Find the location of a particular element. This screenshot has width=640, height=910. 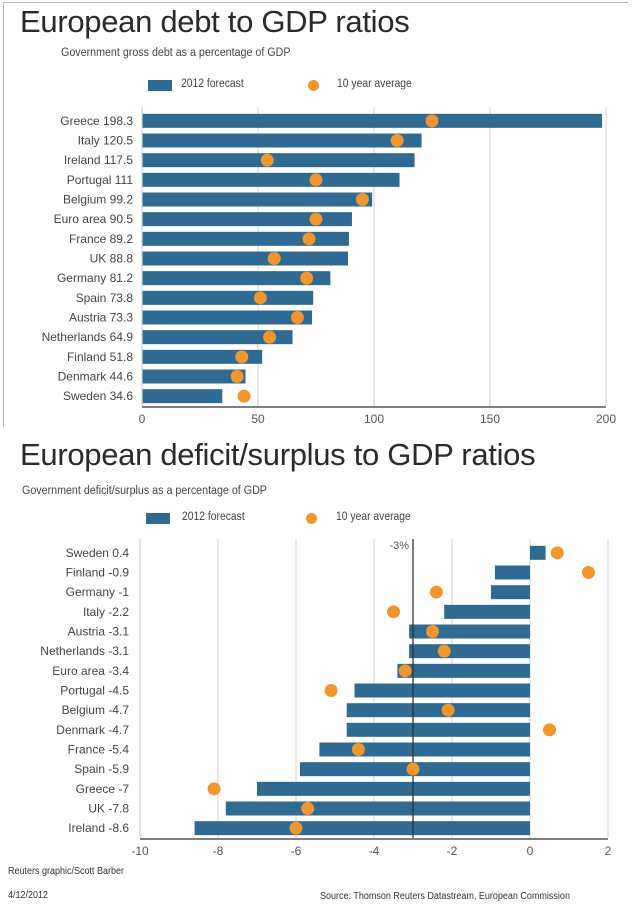

category-label: France -5.4 is located at coordinates (99, 750).